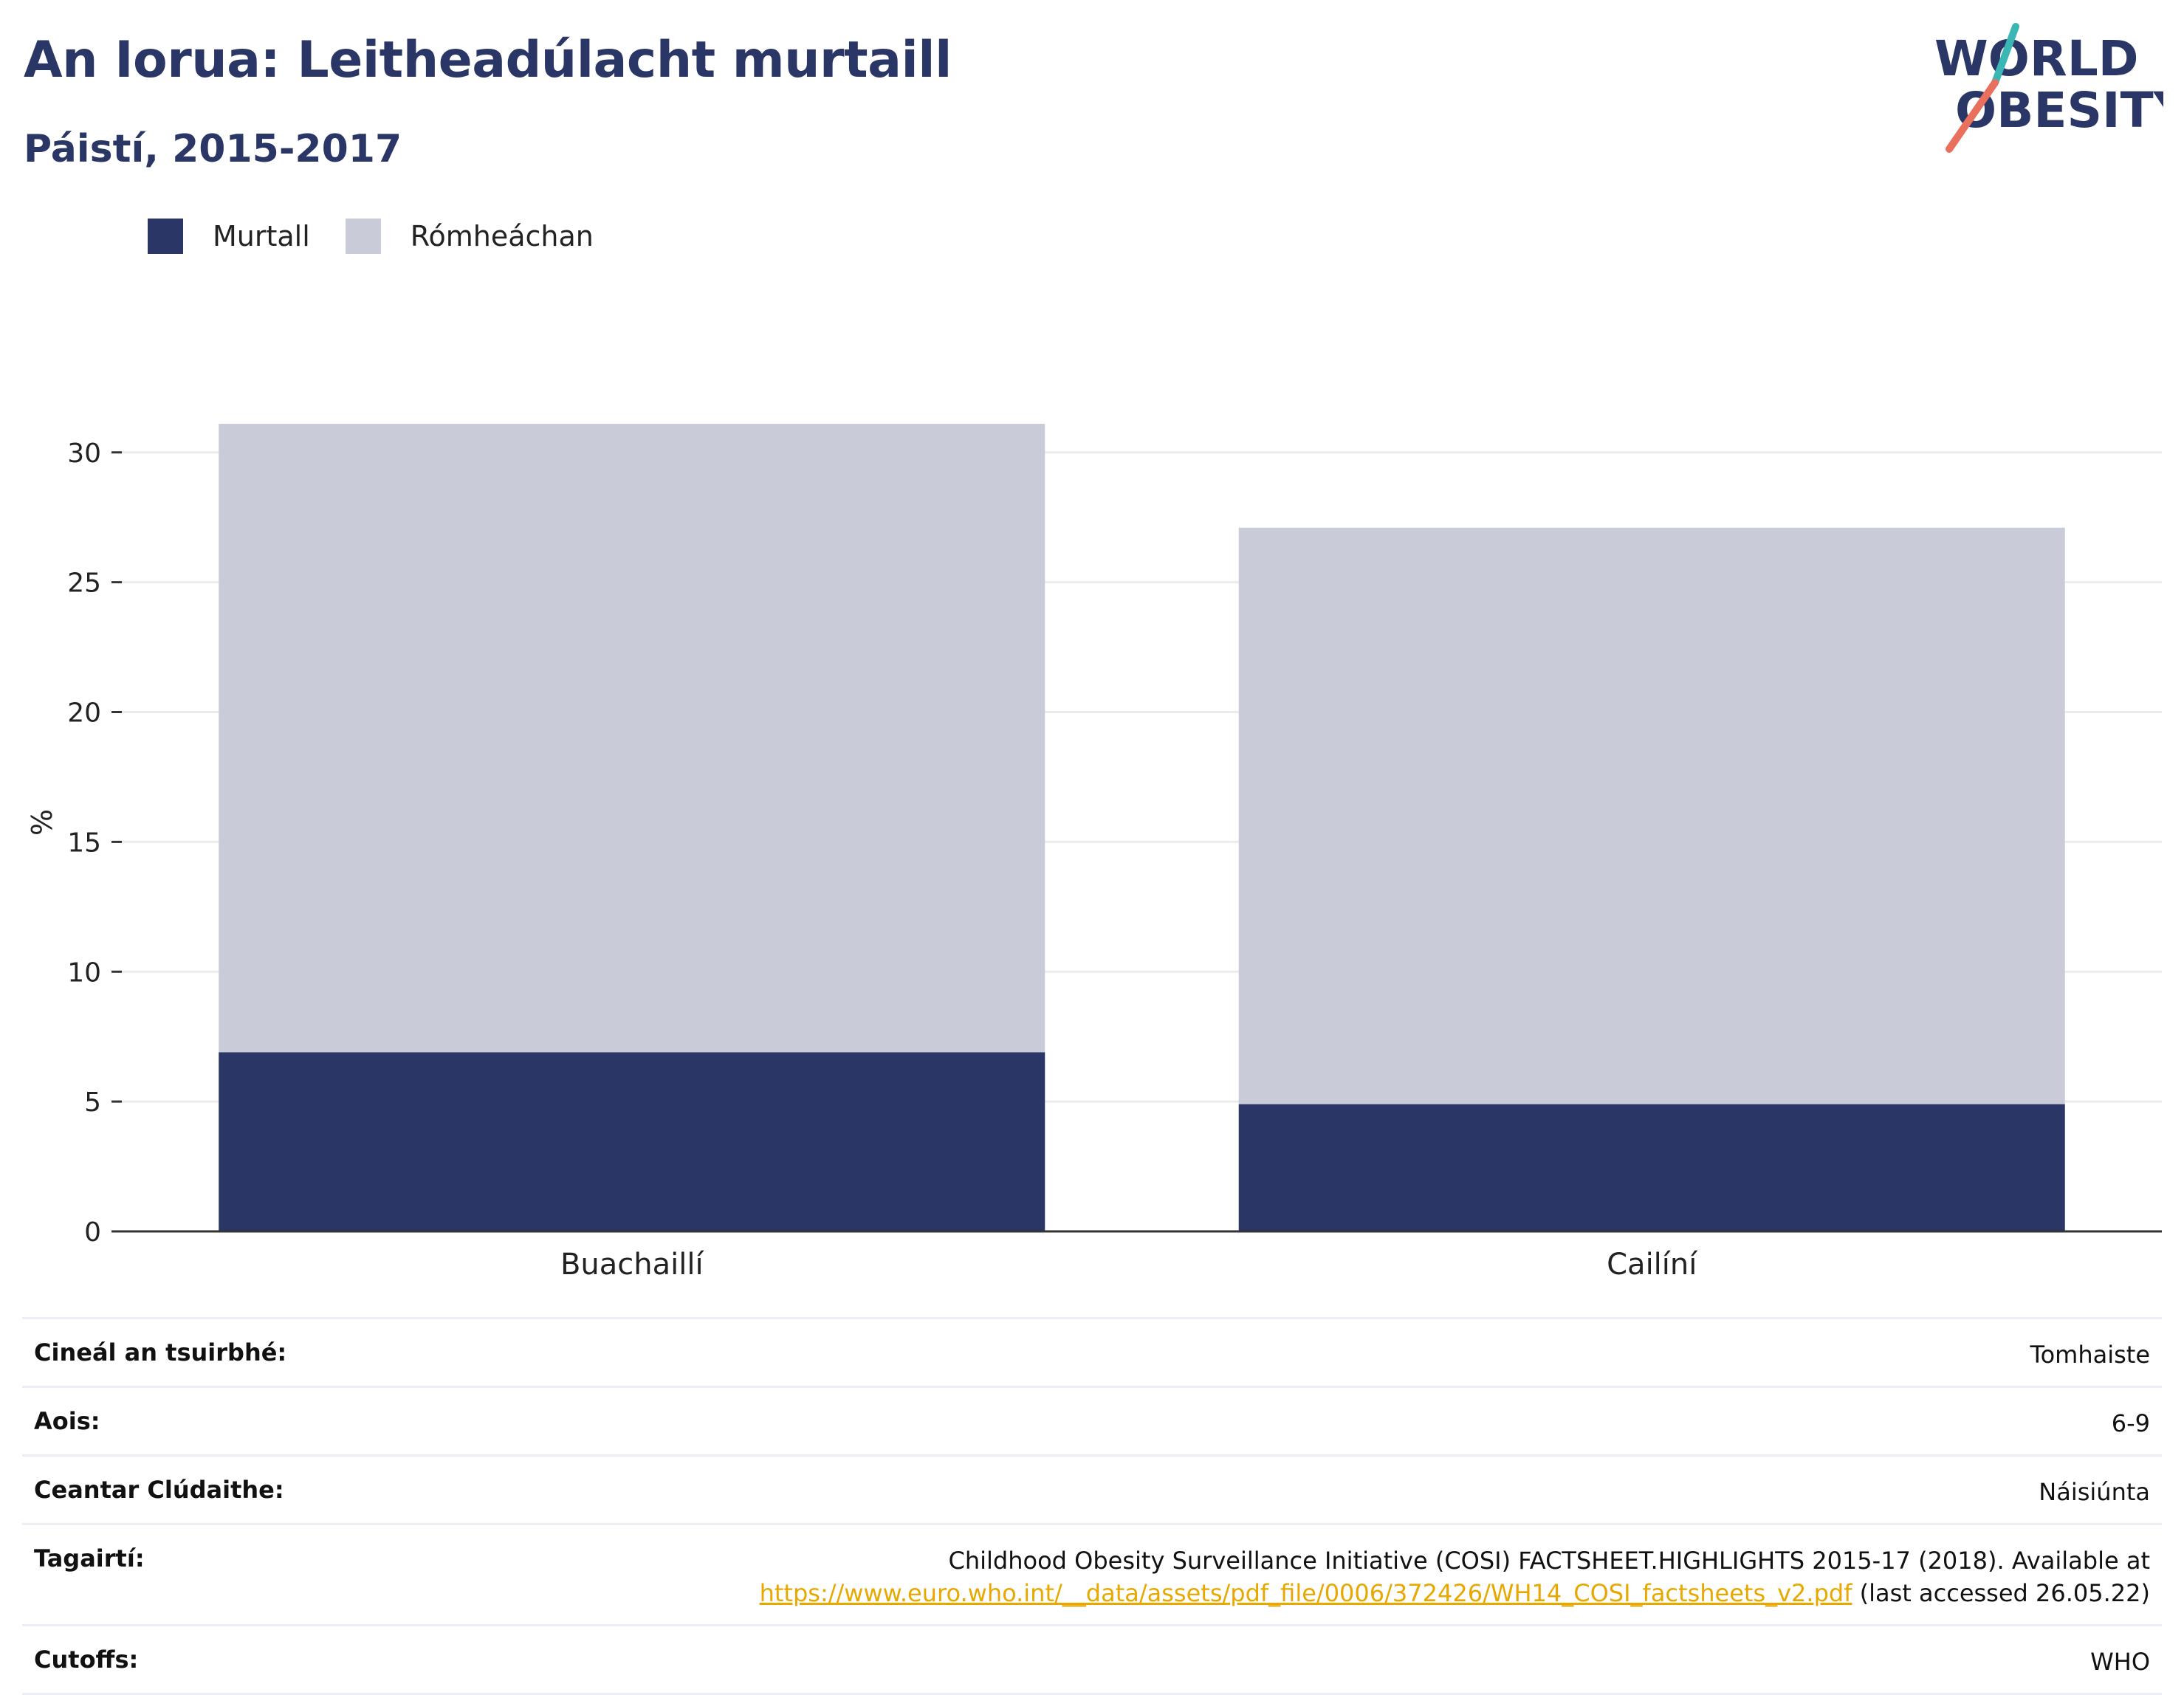 This screenshot has height=1695, width=2184. What do you see at coordinates (2001, 1593) in the screenshot?
I see `reference-accessed: (last accessed 26.05.22)` at bounding box center [2001, 1593].